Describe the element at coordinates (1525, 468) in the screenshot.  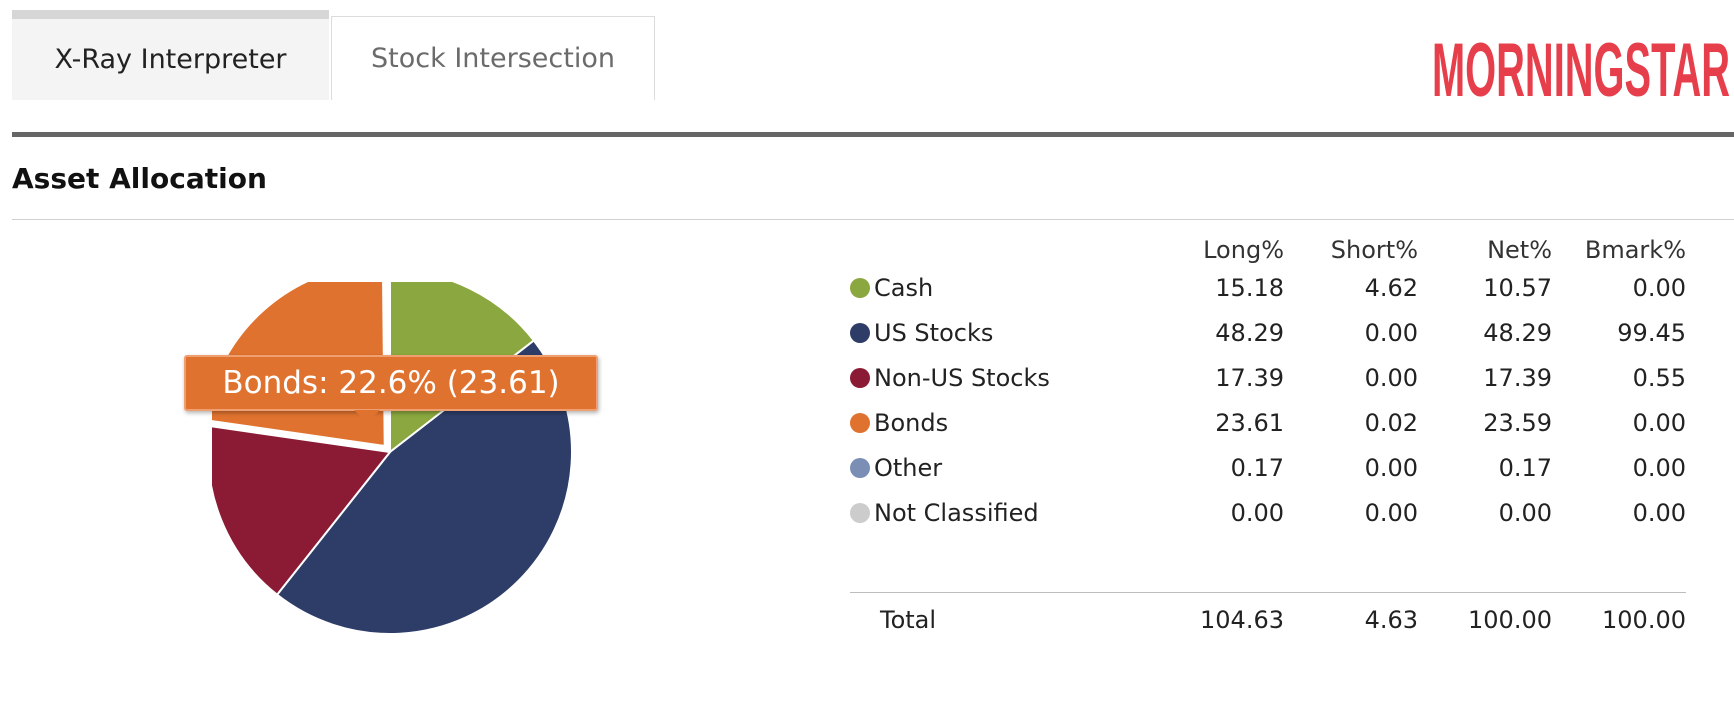
I see `cell-net: 0.17` at that location.